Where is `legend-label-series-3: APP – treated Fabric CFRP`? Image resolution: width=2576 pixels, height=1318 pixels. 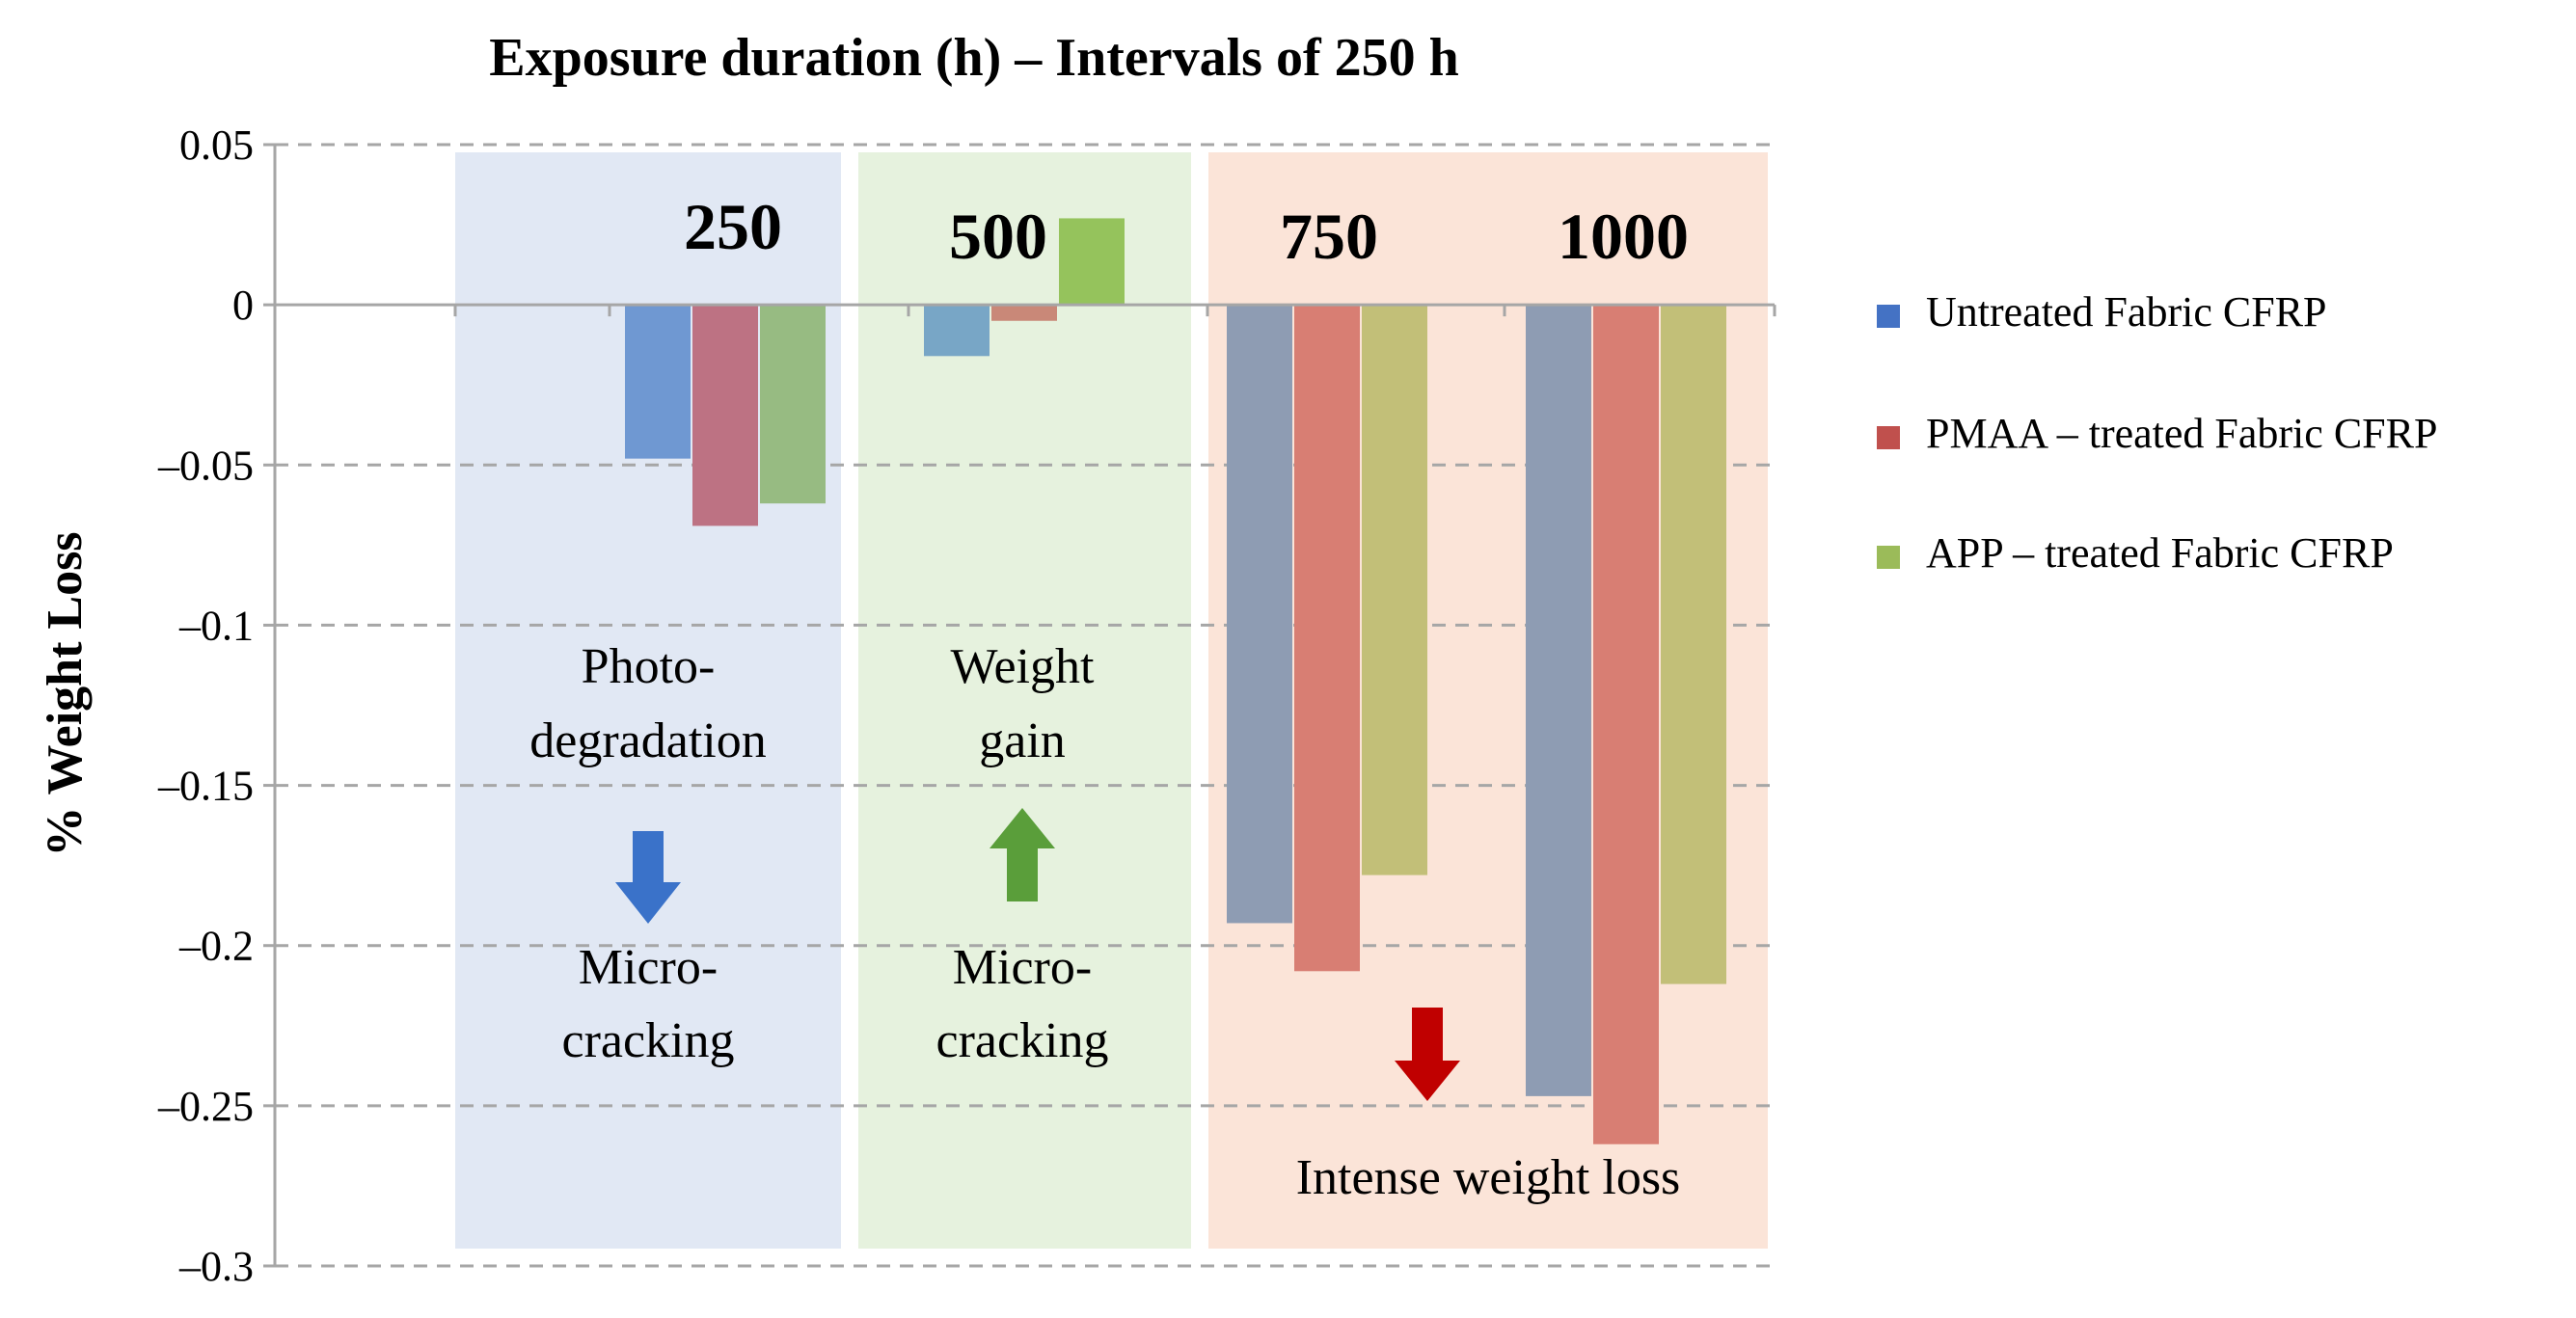
legend-label-series-3: APP – treated Fabric CFRP is located at coordinates (2160, 553).